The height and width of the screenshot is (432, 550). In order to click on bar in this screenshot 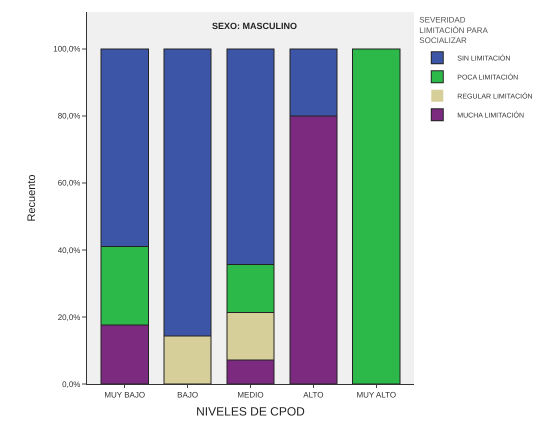, I will do `click(376, 216)`.